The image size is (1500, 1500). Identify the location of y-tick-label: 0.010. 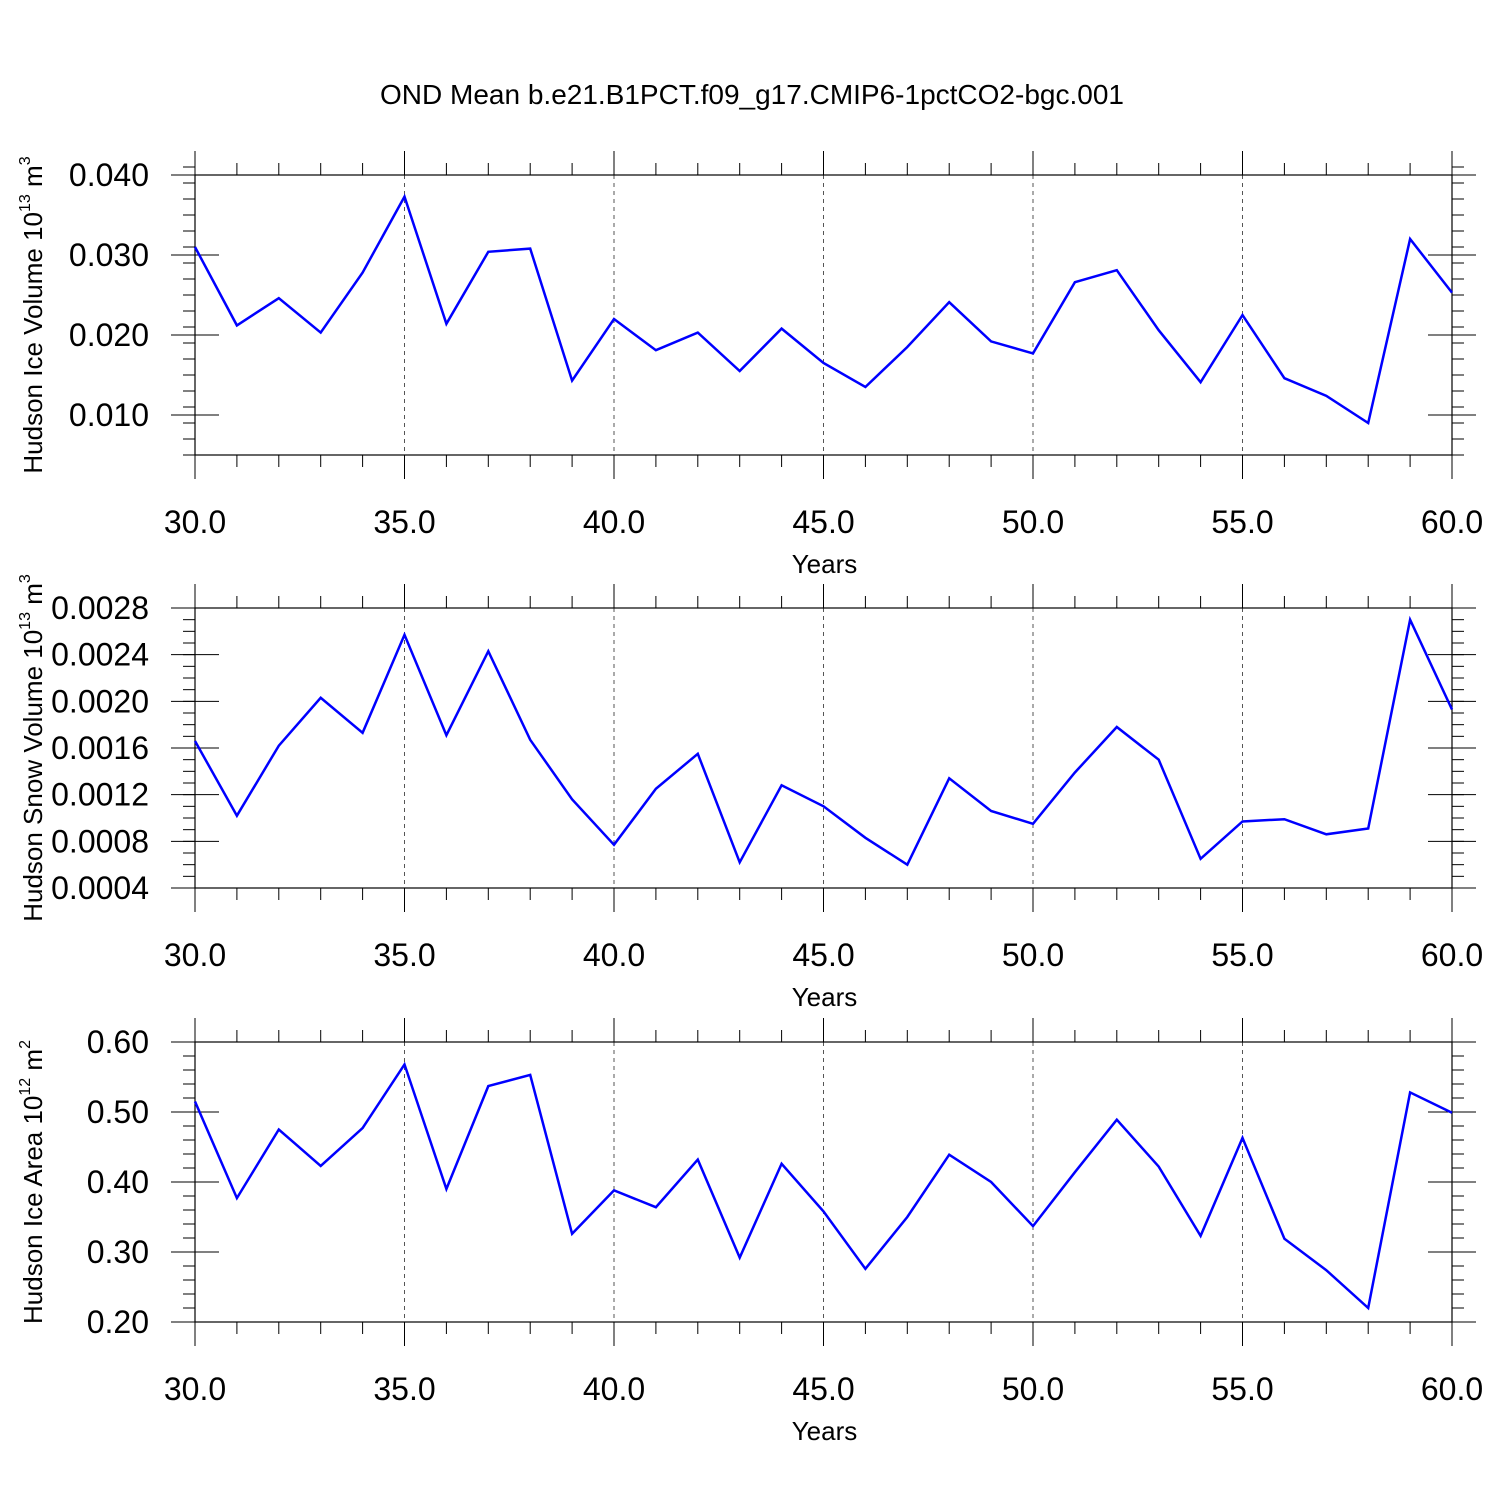
(109, 415).